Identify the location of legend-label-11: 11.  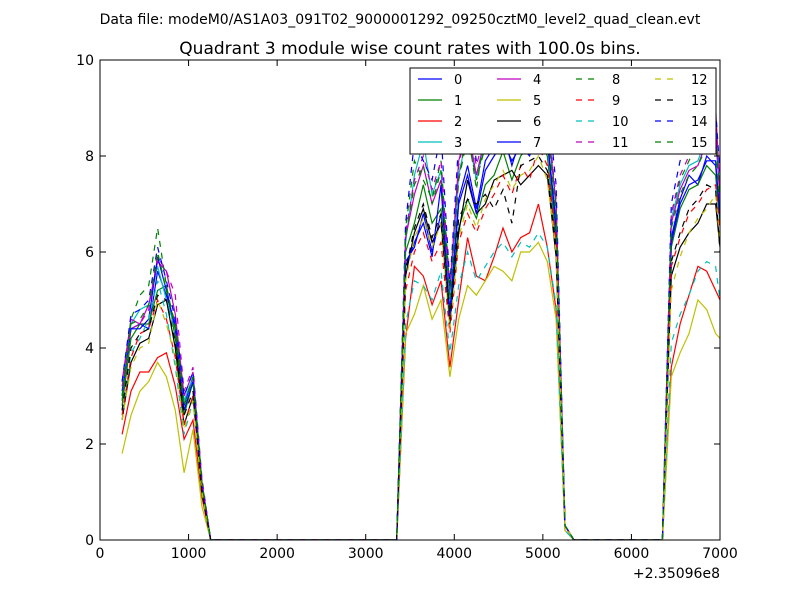
(620, 143).